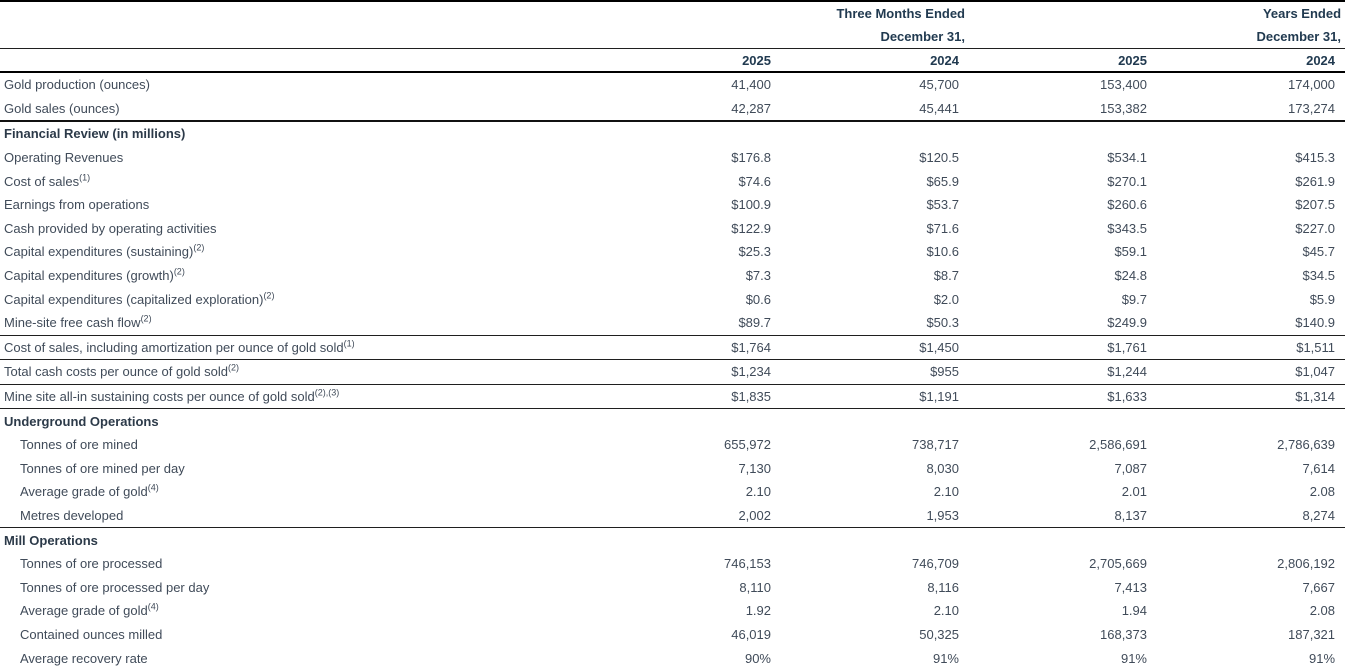 The height and width of the screenshot is (666, 1345). I want to click on cell-value: 746,153, so click(747, 564).